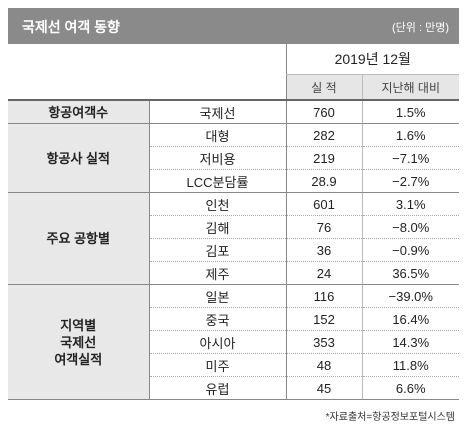 The image size is (467, 434). Describe the element at coordinates (323, 158) in the screenshot. I see `row-value: 219` at that location.